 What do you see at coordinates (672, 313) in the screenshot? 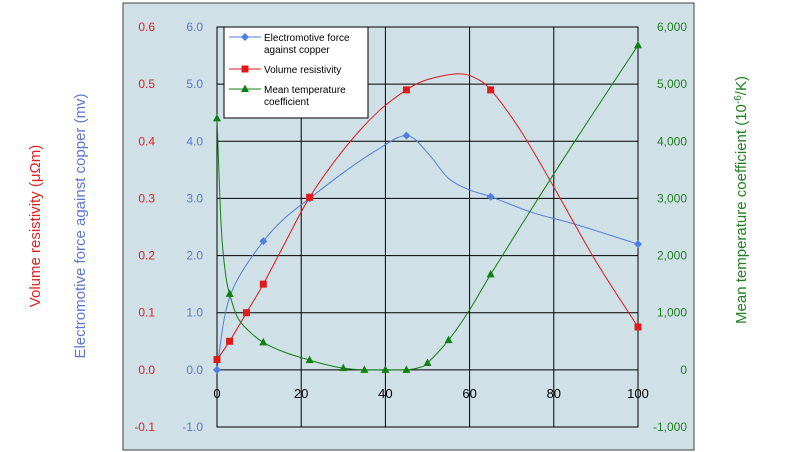
I see `temp-coeff-tick-label: 1,000` at bounding box center [672, 313].